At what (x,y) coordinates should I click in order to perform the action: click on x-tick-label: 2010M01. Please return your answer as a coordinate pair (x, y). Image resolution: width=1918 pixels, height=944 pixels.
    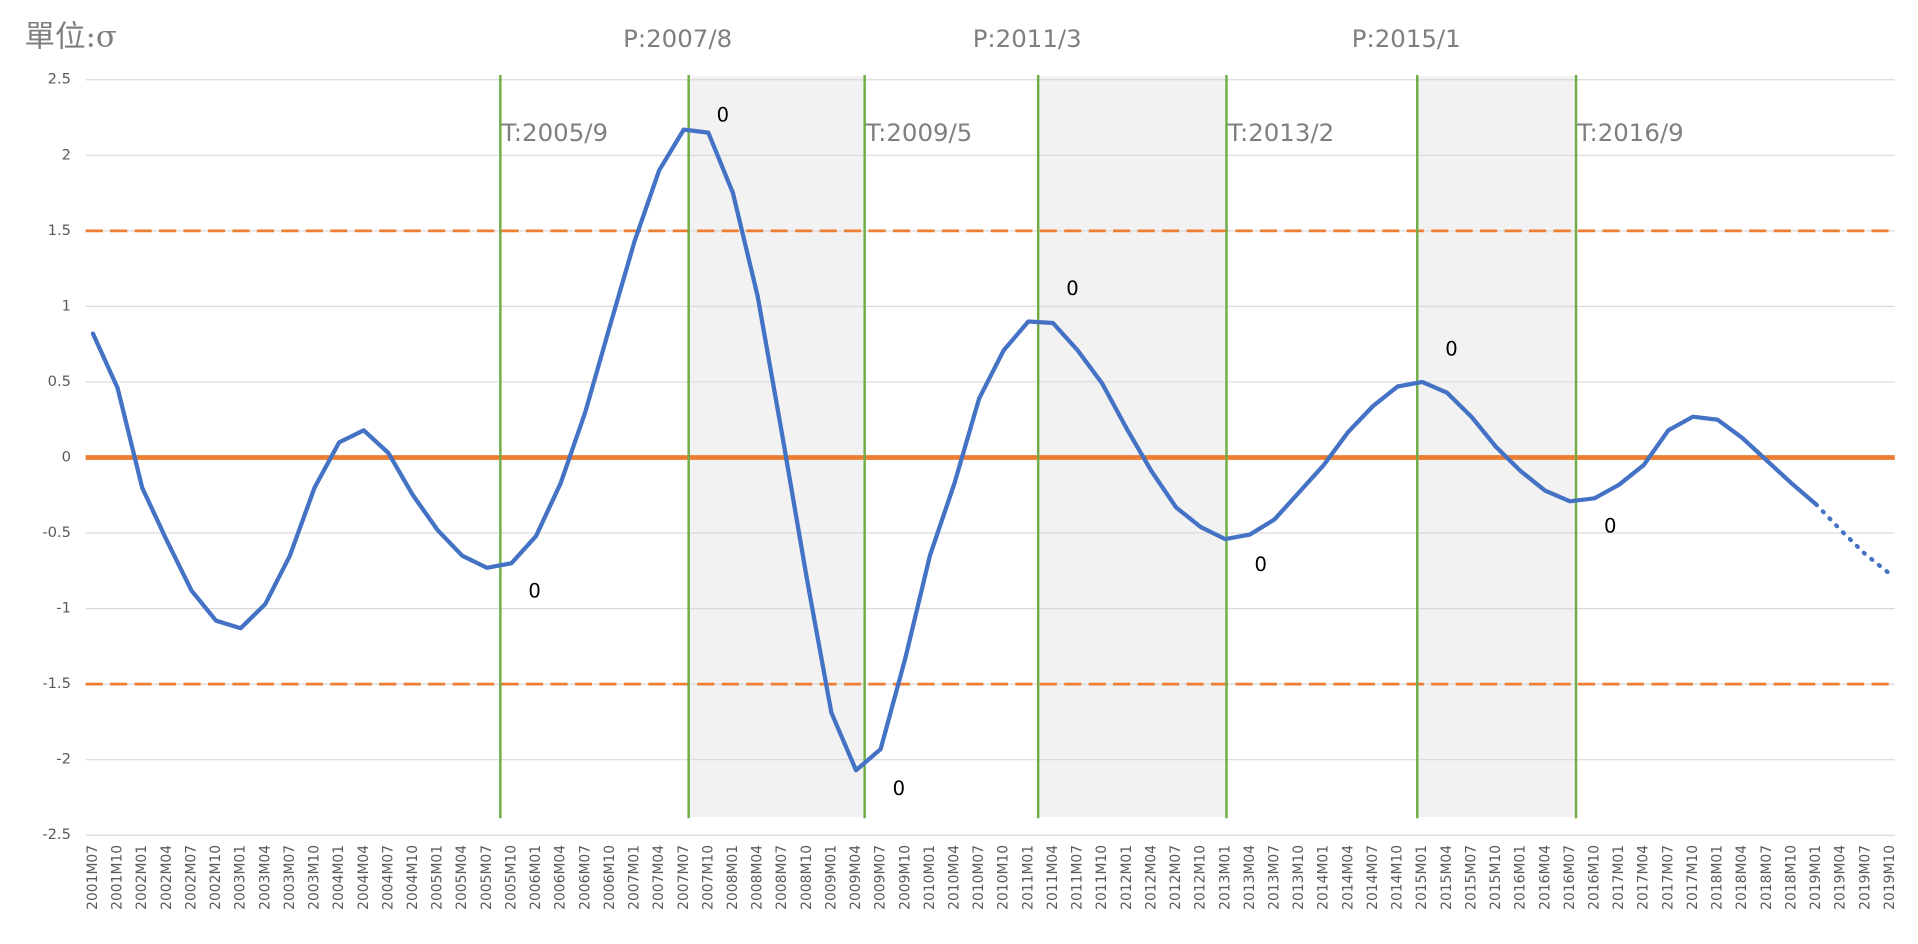
    Looking at the image, I should click on (930, 877).